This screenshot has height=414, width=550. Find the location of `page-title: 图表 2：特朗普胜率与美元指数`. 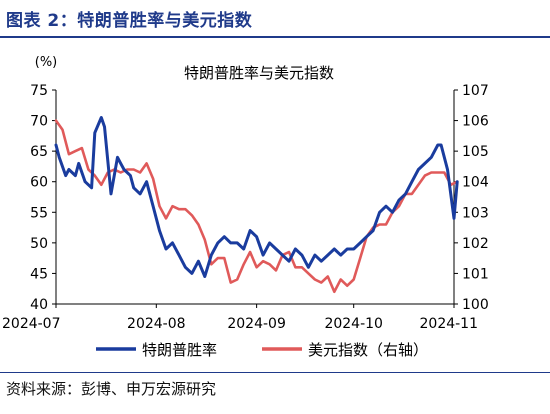

page-title: 图表 2：特朗普胜率与美元指数 is located at coordinates (129, 21).